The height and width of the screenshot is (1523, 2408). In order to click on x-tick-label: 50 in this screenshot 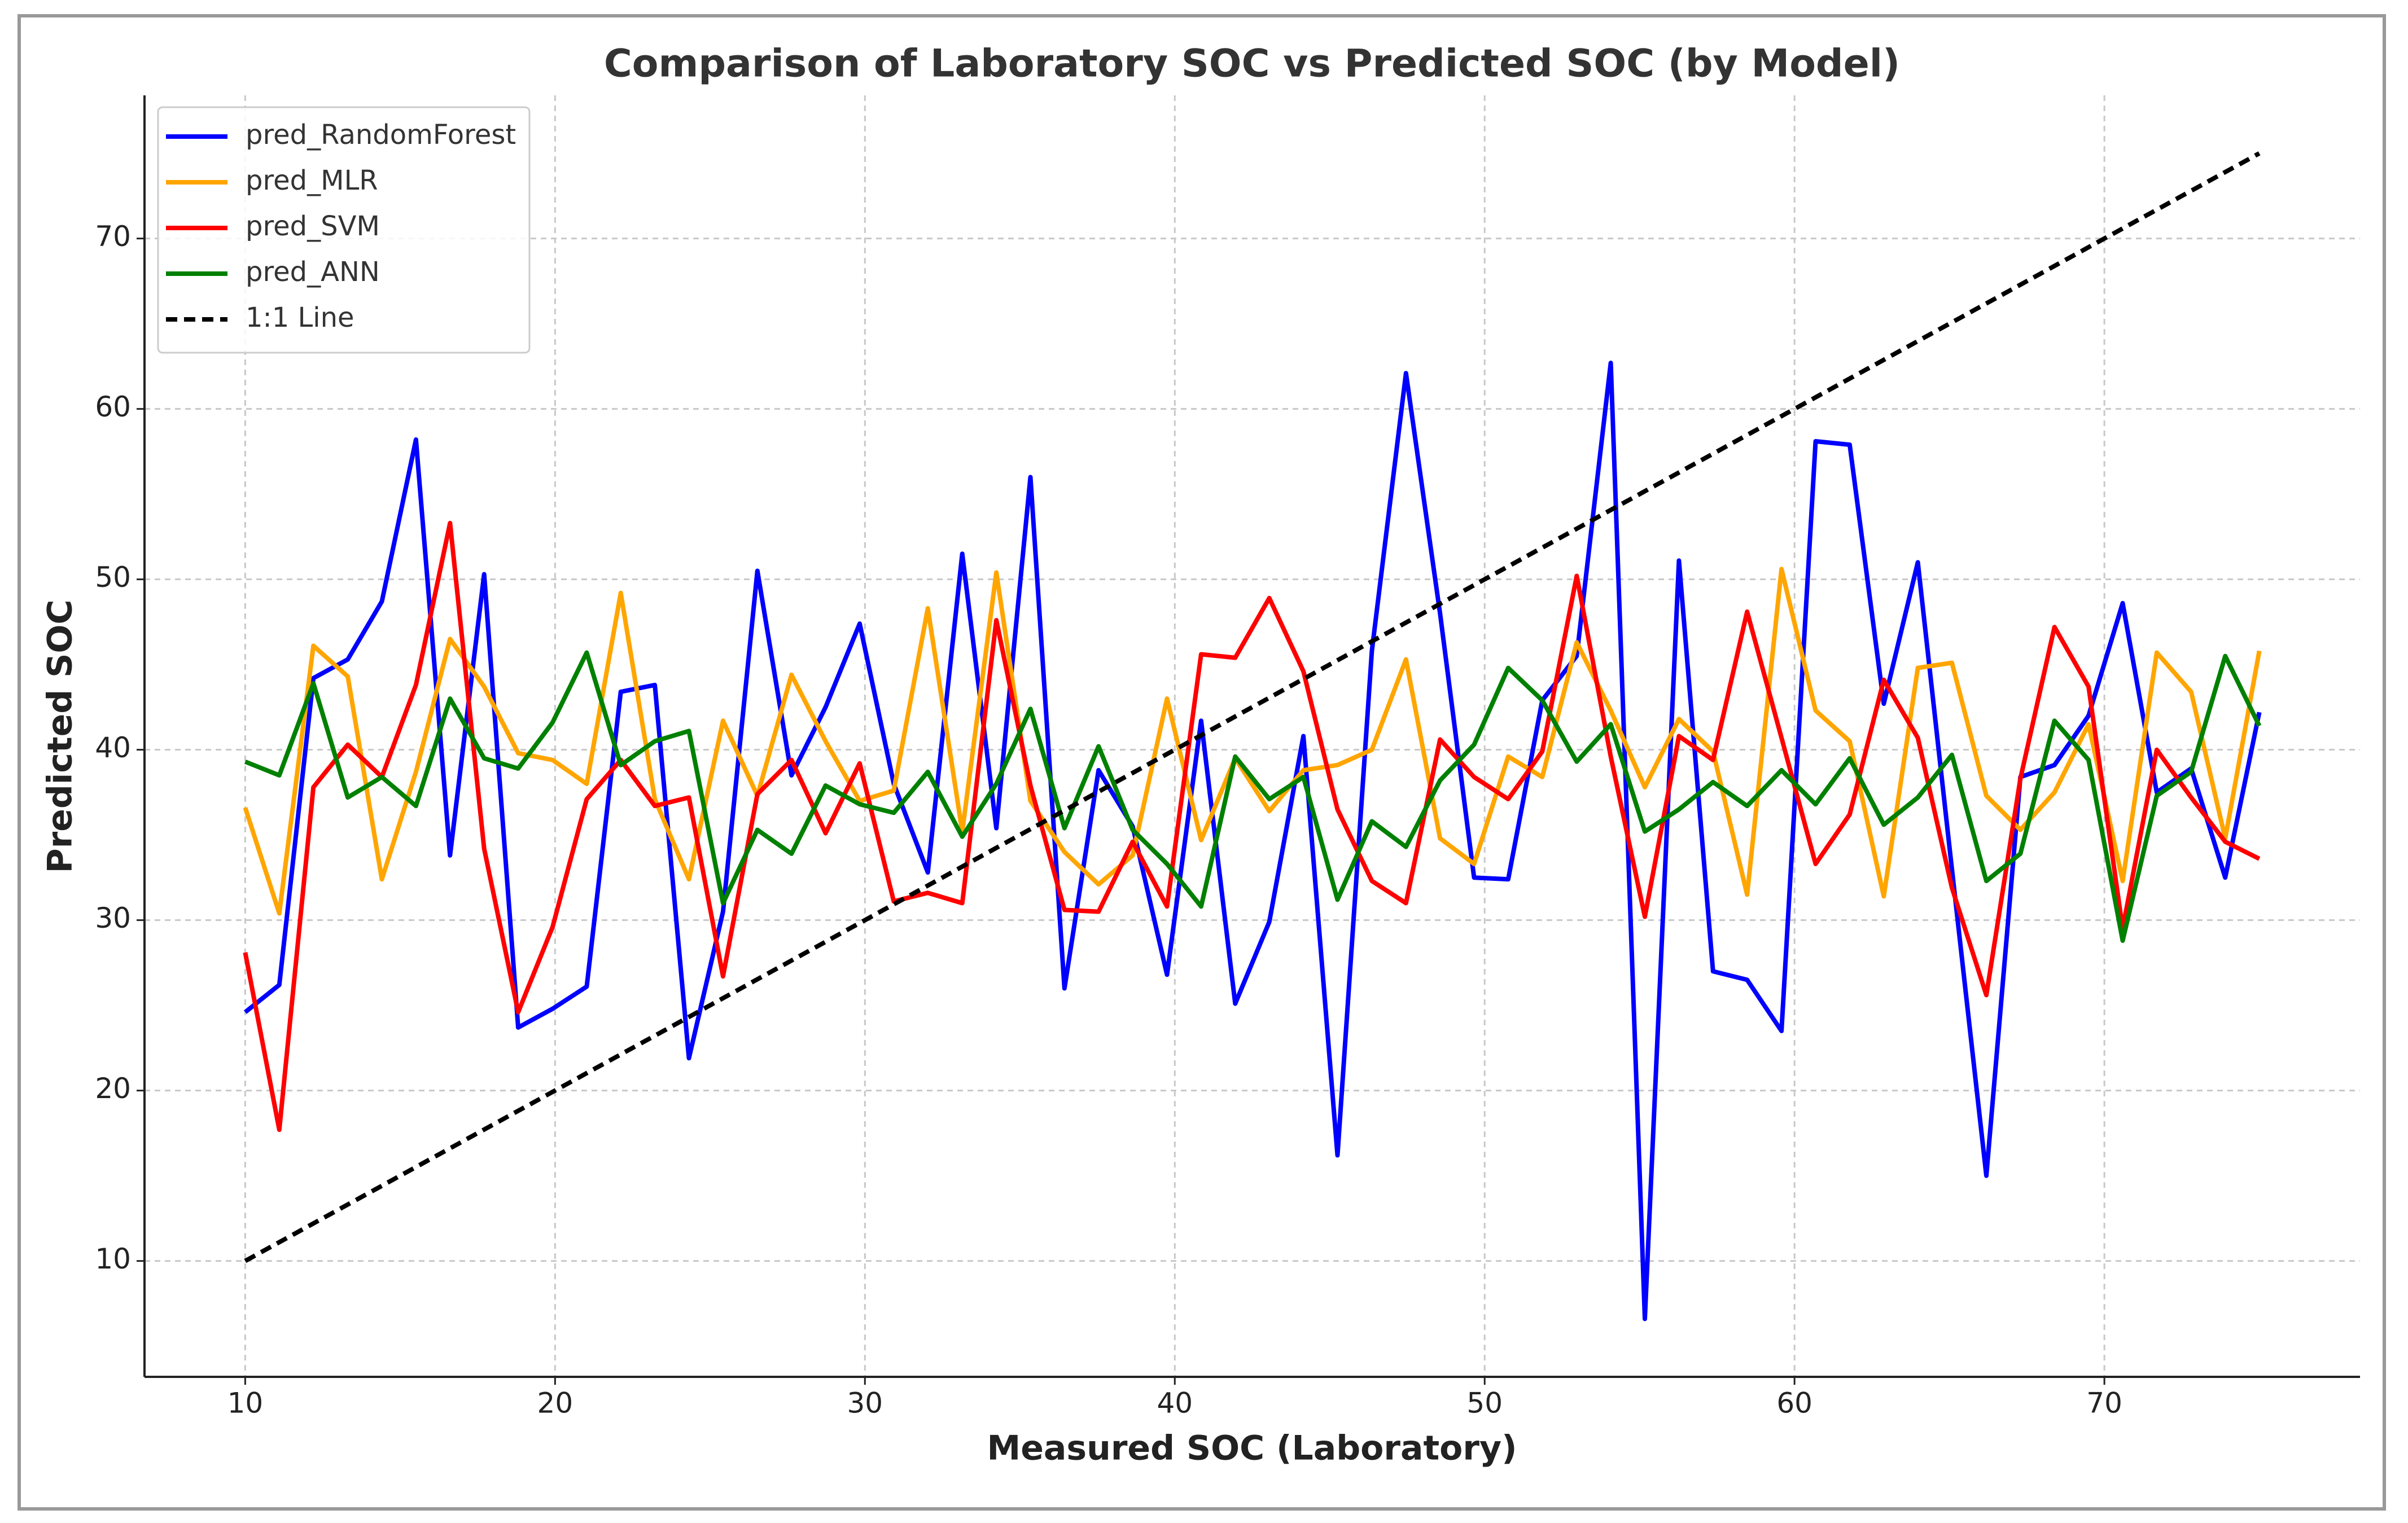, I will do `click(1485, 1403)`.